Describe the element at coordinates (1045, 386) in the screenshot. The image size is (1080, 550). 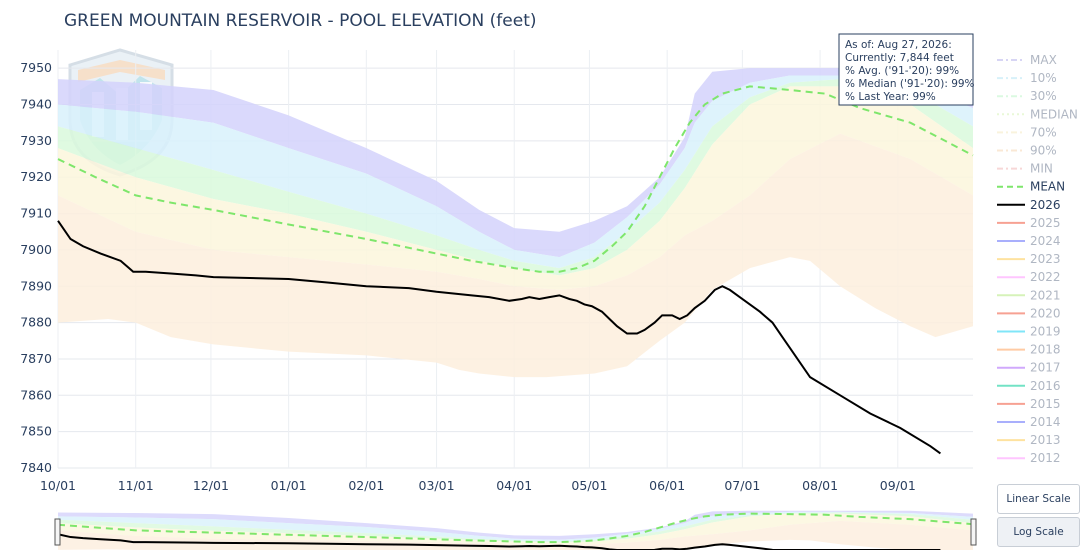
I see `legend-label: 2016` at that location.